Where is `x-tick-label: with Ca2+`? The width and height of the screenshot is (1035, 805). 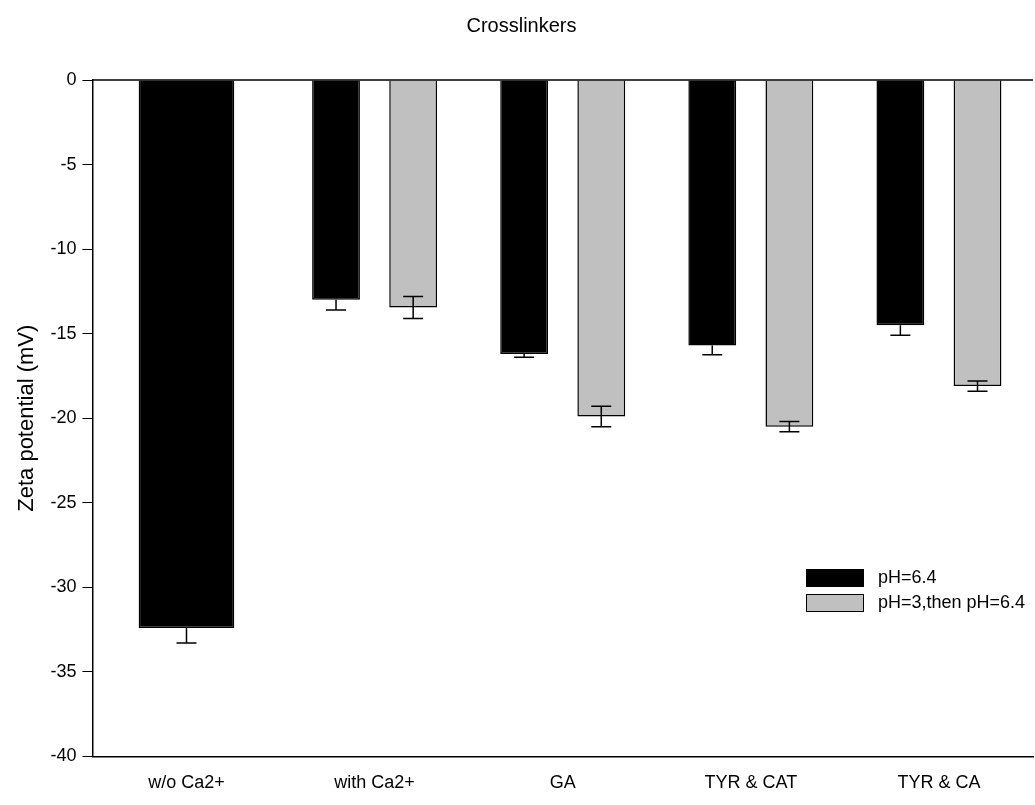
x-tick-label: with Ca2+ is located at coordinates (374, 782).